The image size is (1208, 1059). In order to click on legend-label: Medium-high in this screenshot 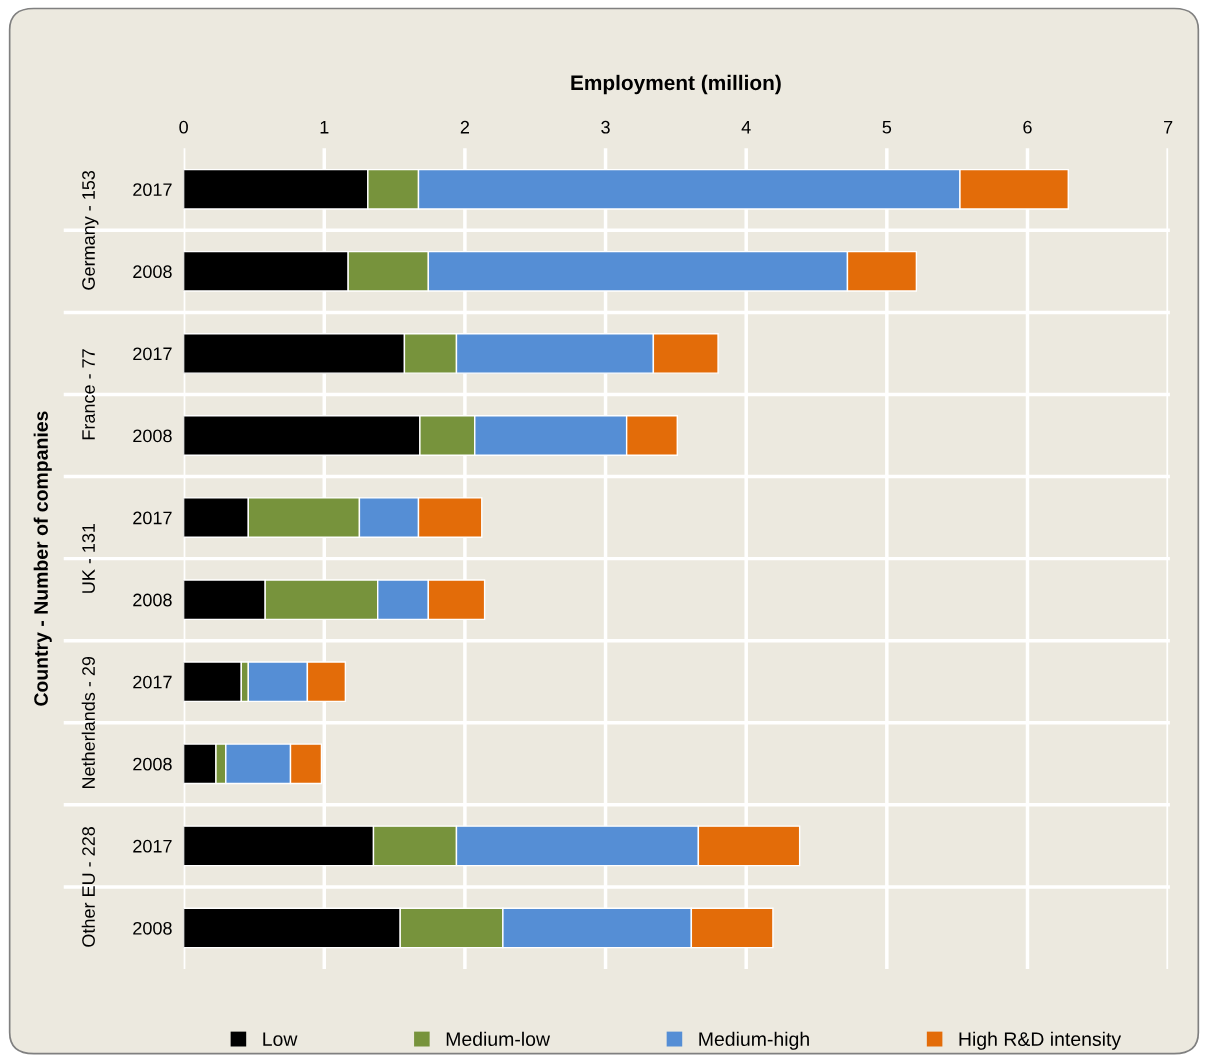, I will do `click(754, 1040)`.